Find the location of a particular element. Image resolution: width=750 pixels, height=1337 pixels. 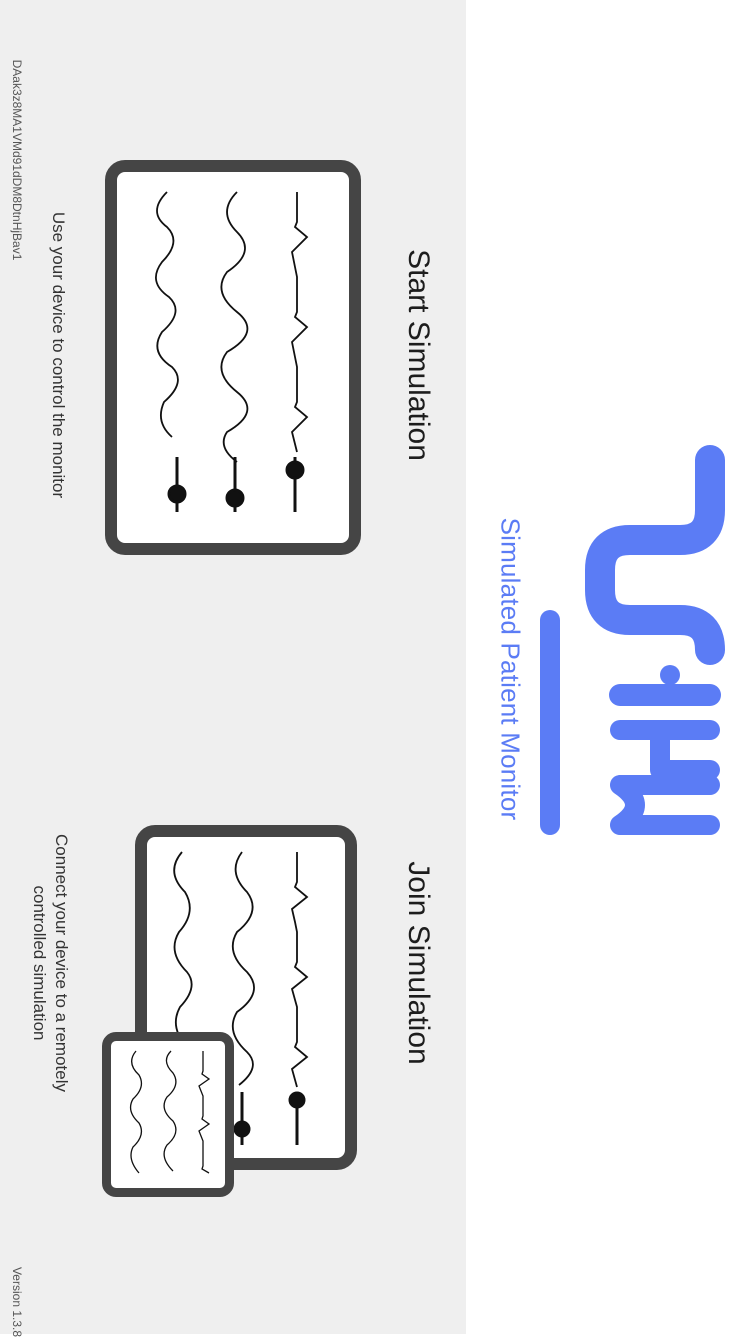

start-simulation-title: Start Simulation is located at coordinates (418, 355).